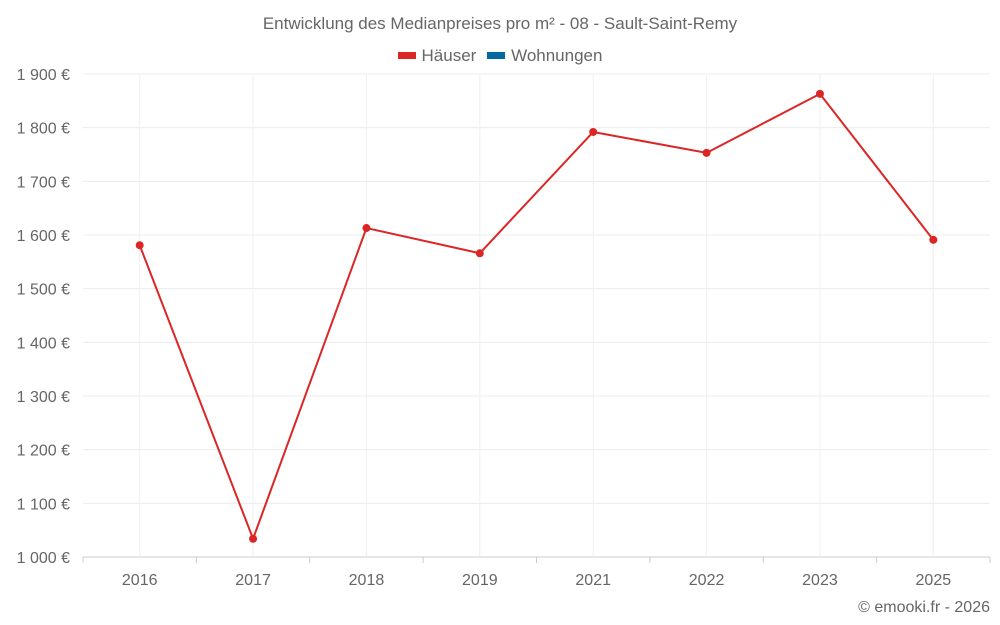 The height and width of the screenshot is (625, 1000). What do you see at coordinates (557, 55) in the screenshot?
I see `legend-label: Wohnungen` at bounding box center [557, 55].